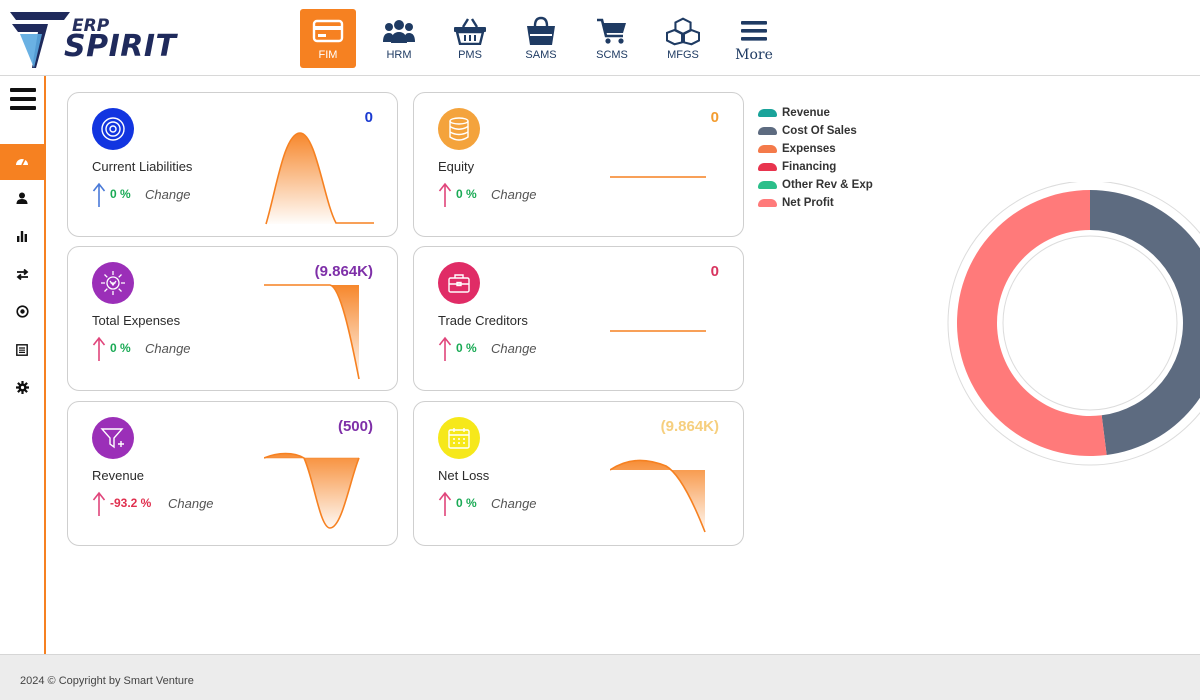  Describe the element at coordinates (827, 185) in the screenshot. I see `legend-label: Other Rev & Exp` at that location.